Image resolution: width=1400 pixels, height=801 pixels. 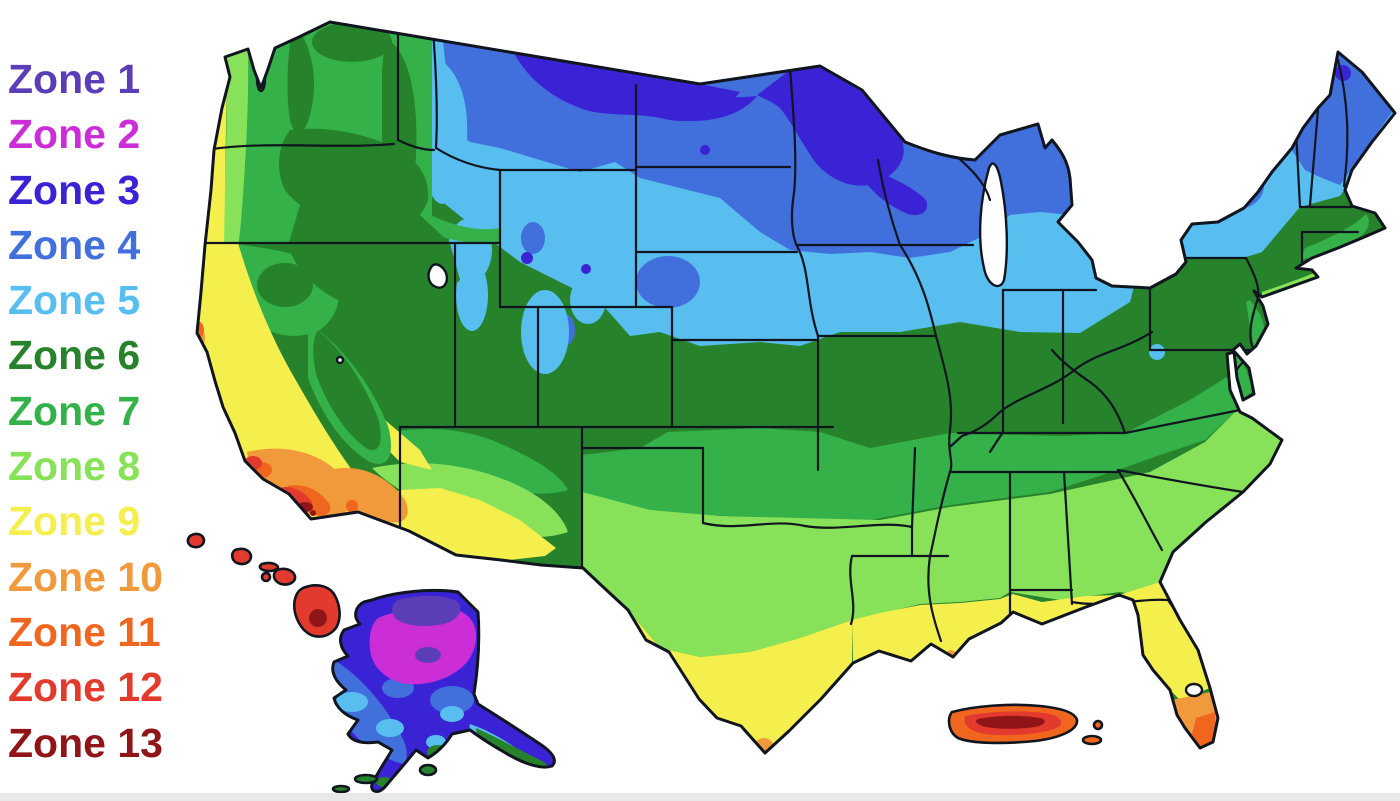 What do you see at coordinates (74, 466) in the screenshot?
I see `legend-zone-8-label: Zone 8` at bounding box center [74, 466].